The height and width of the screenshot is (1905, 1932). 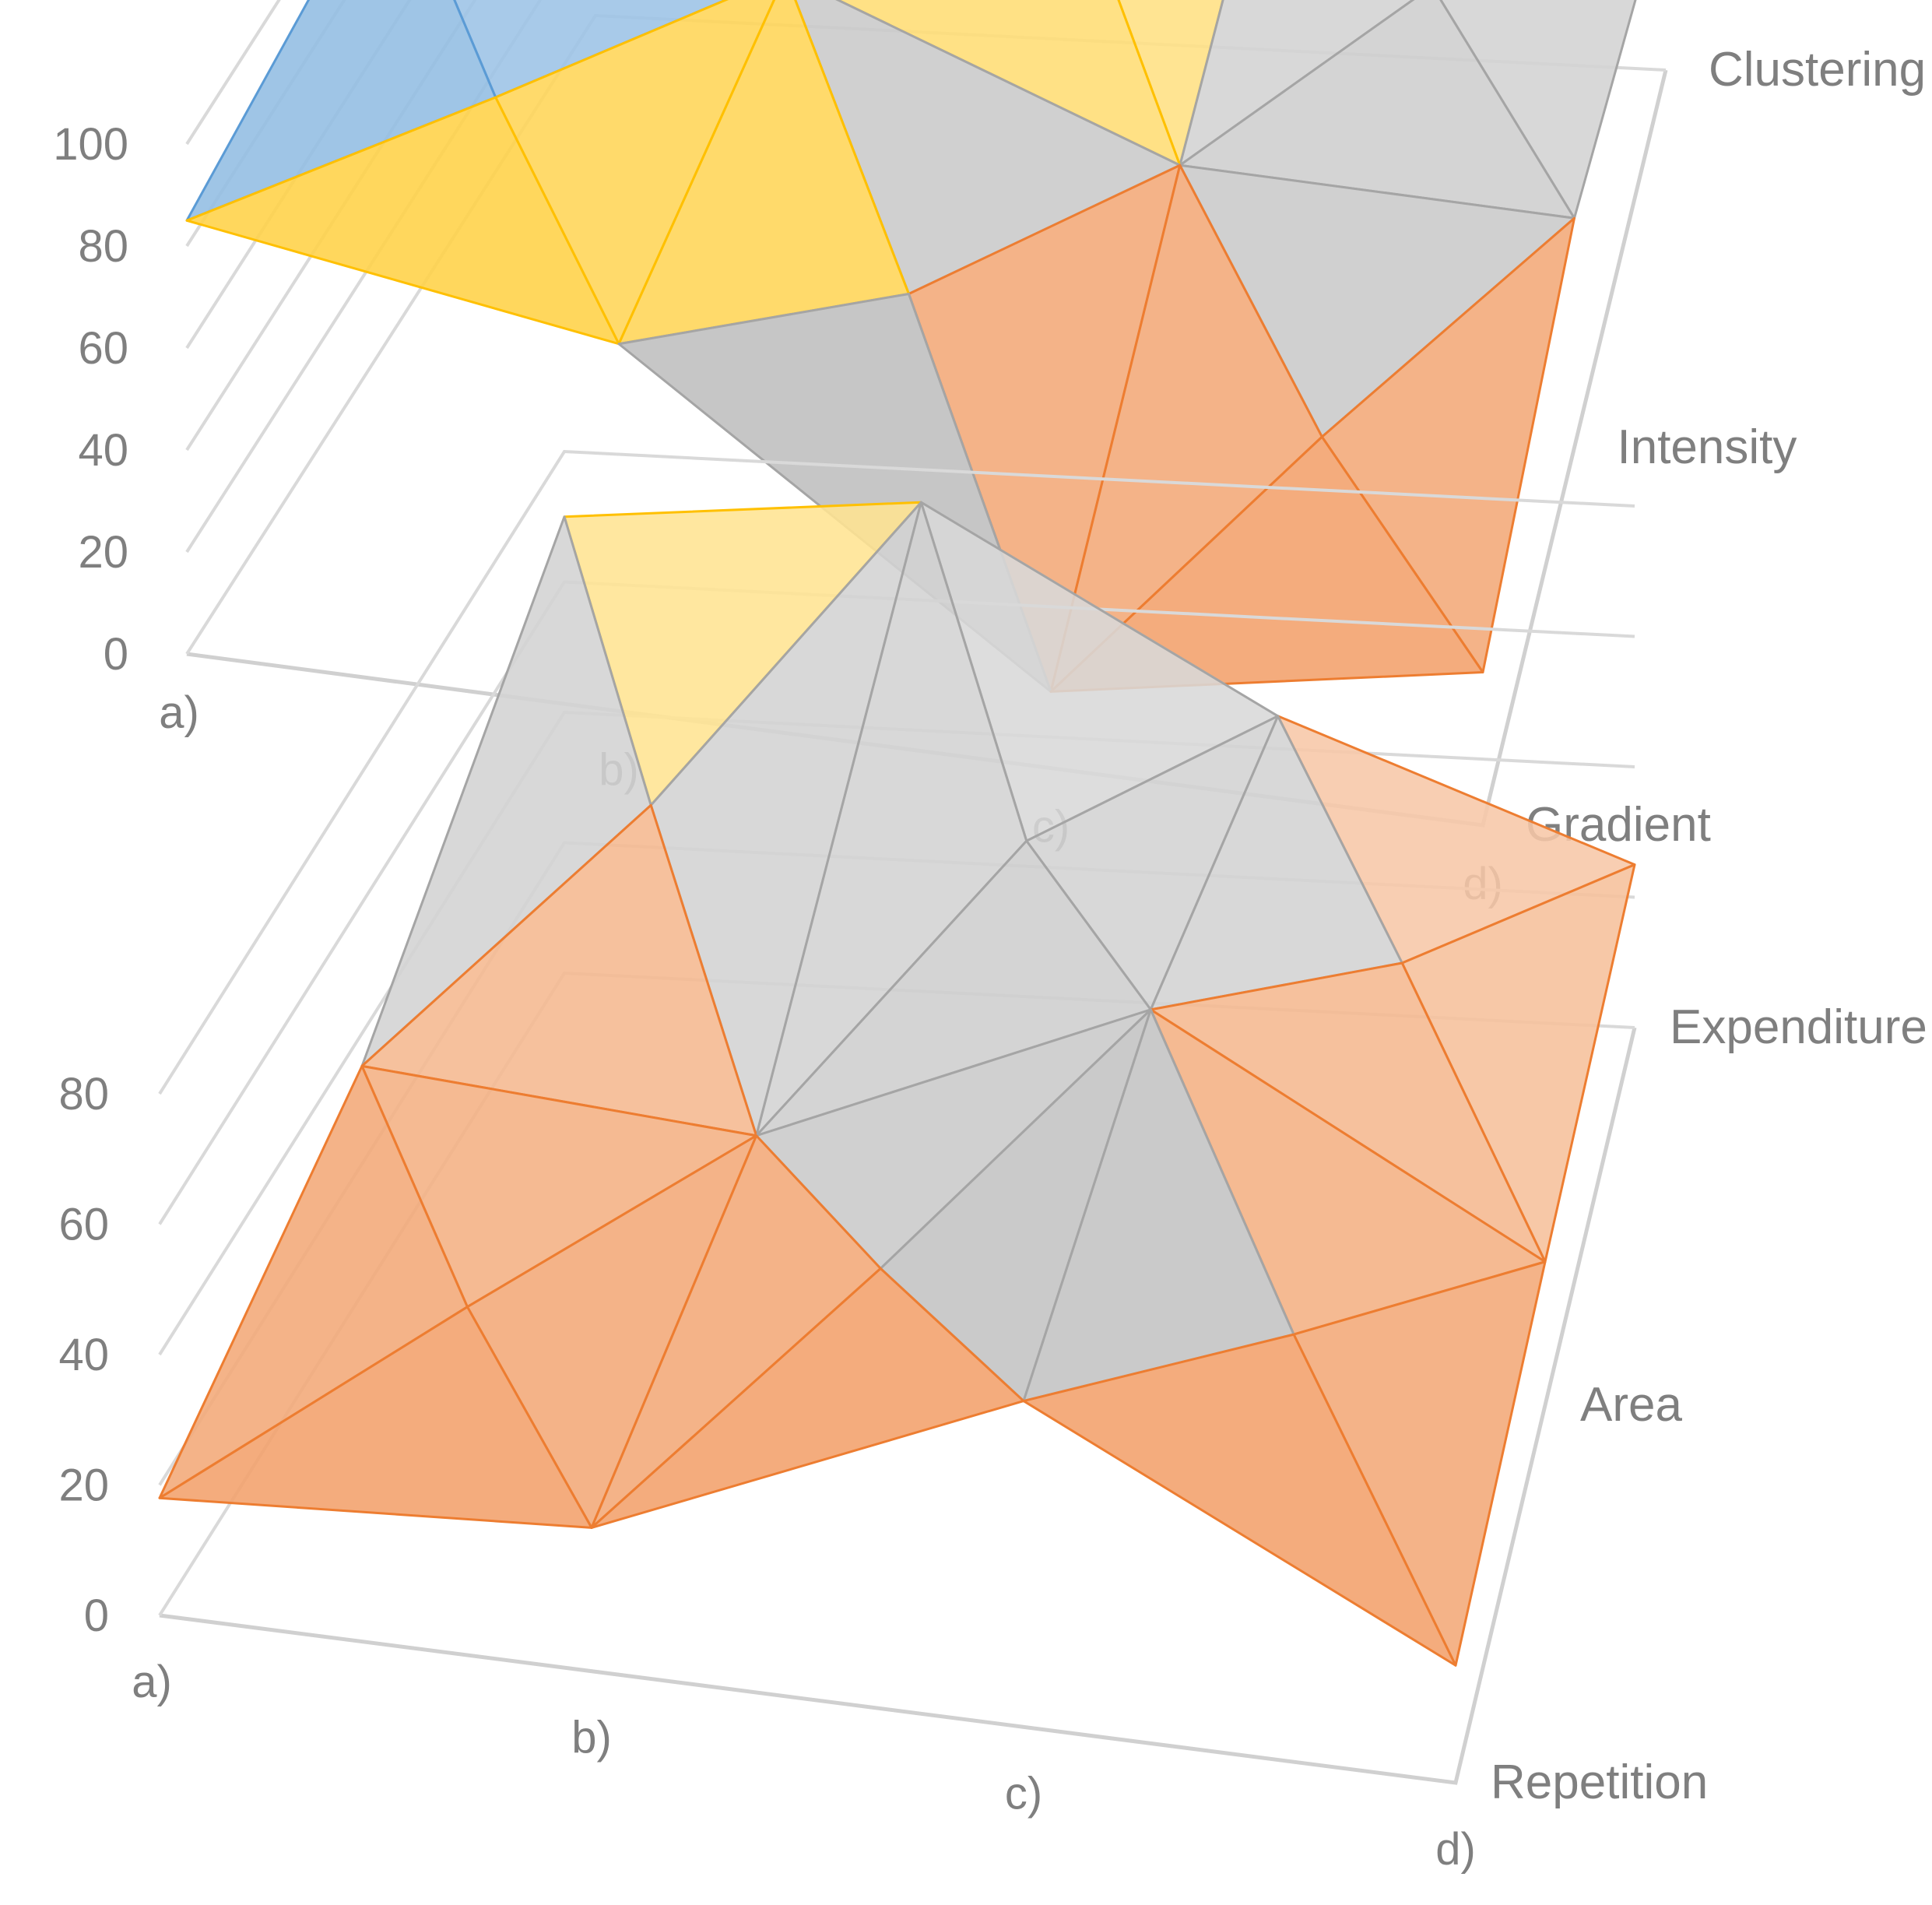 What do you see at coordinates (591, 1738) in the screenshot?
I see `category-label: b)` at bounding box center [591, 1738].